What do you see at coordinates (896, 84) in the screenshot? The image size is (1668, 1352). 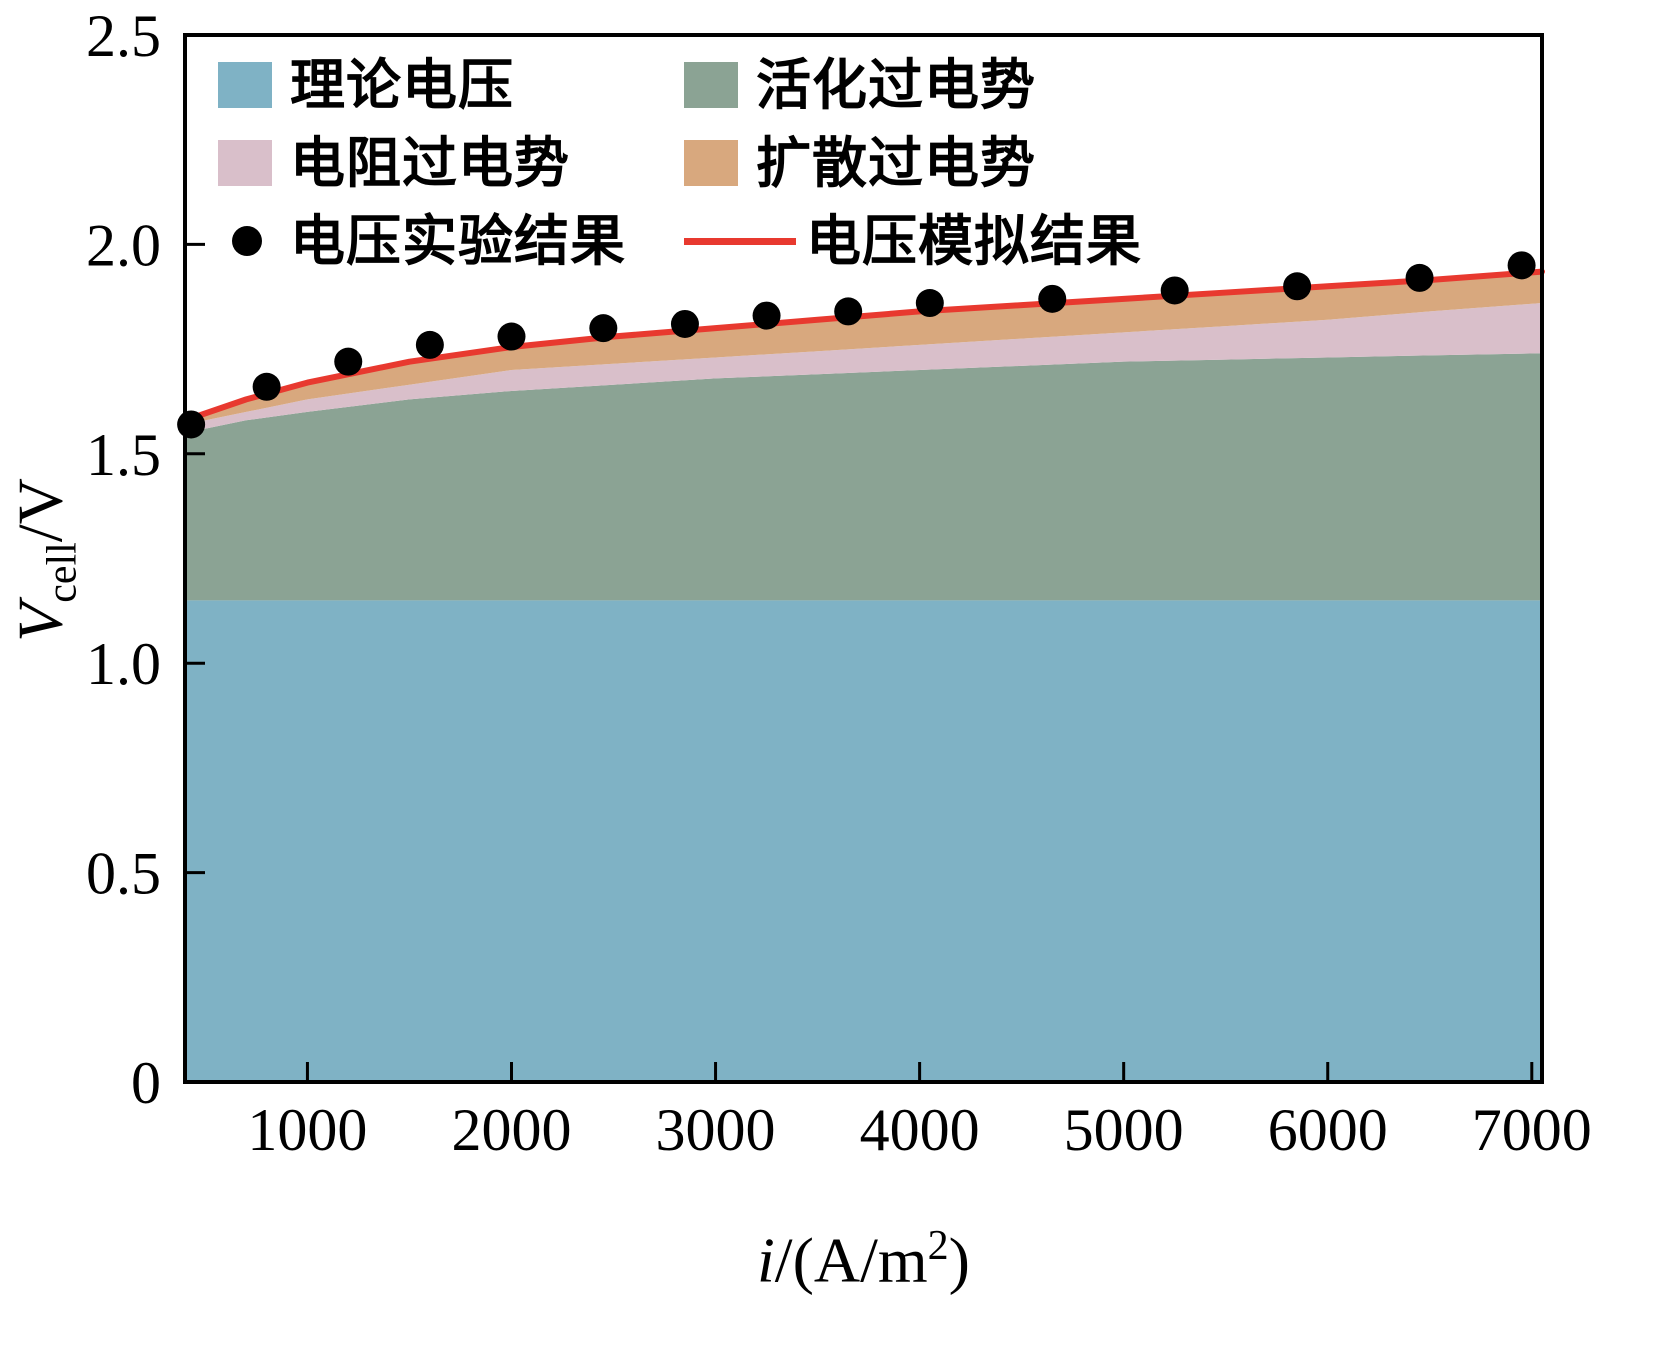 I see `legend-label: 活化过电势` at bounding box center [896, 84].